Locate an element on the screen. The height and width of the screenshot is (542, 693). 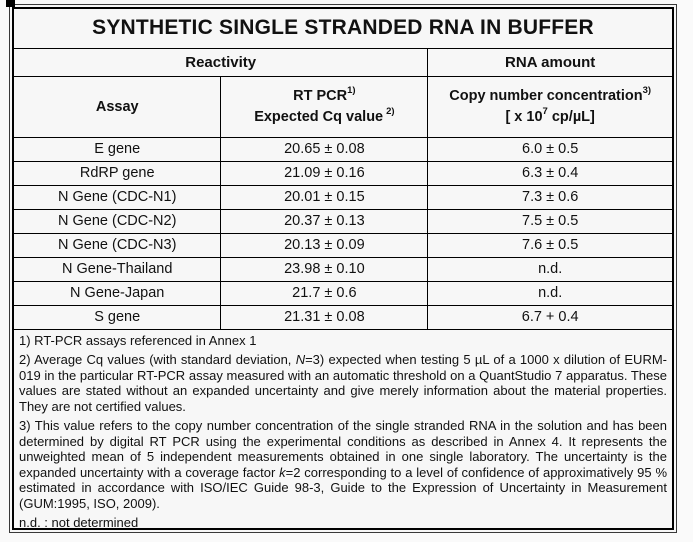
table-row: S gene 21.31 ± 0.08 6.7 + 0.4 is located at coordinates (343, 317).